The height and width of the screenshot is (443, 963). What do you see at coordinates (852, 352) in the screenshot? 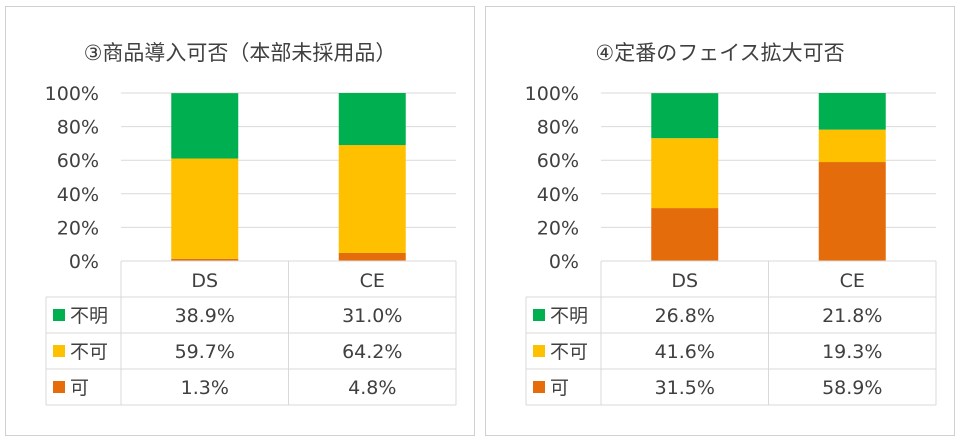
I see `data-label: 19.3%` at bounding box center [852, 352].